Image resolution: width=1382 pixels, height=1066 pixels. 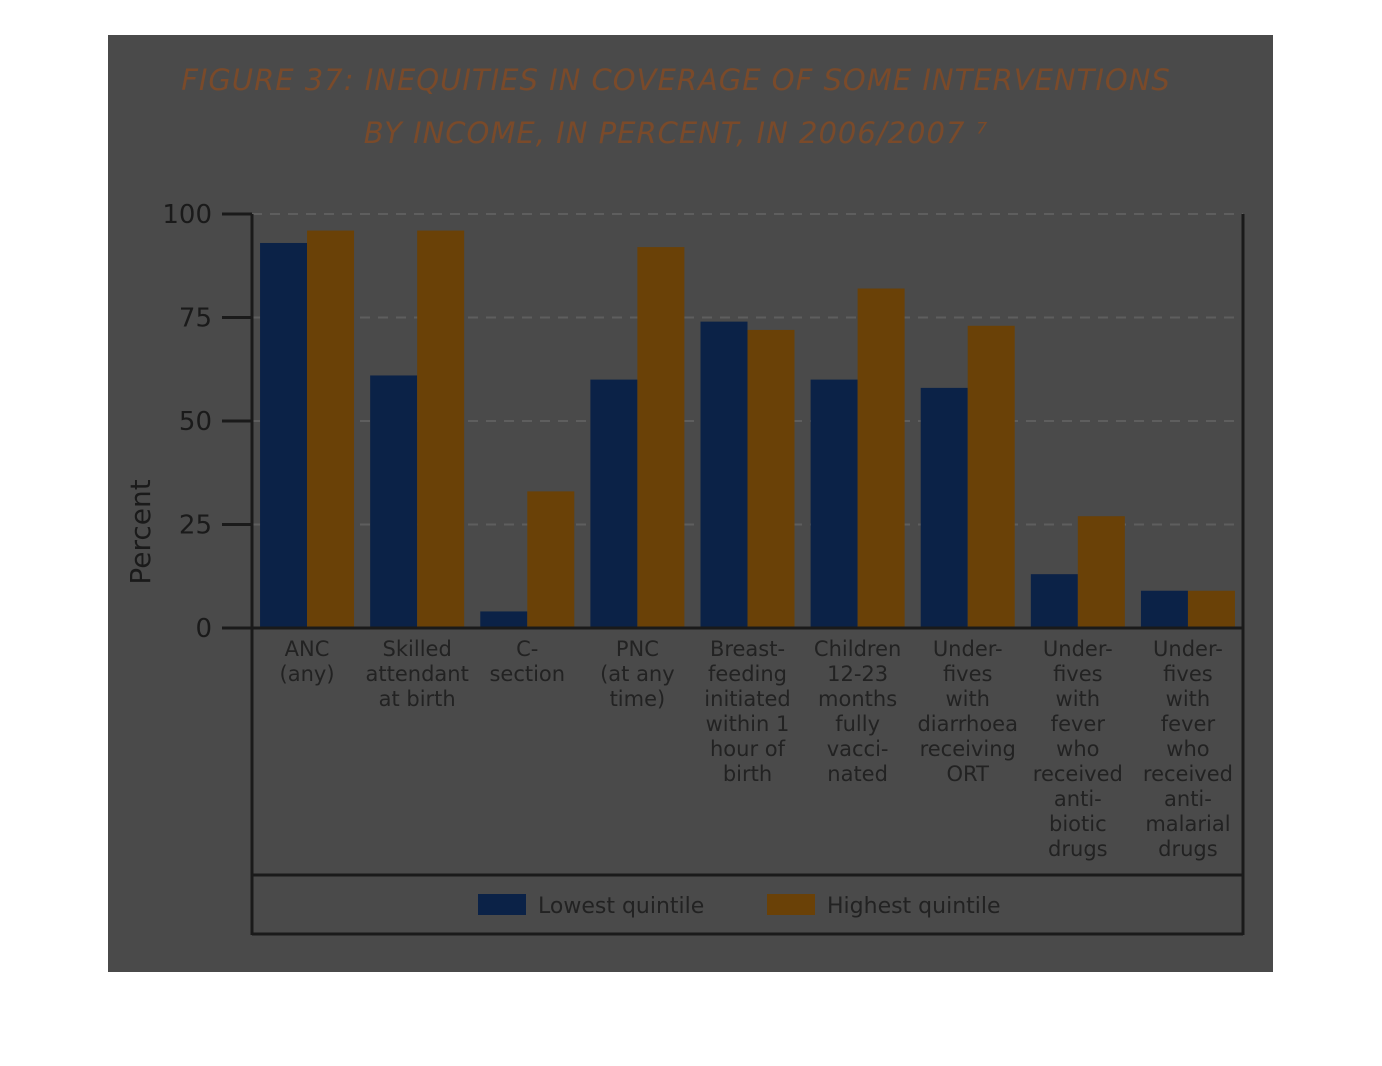 I want to click on x-category-label: section, so click(x=527, y=674).